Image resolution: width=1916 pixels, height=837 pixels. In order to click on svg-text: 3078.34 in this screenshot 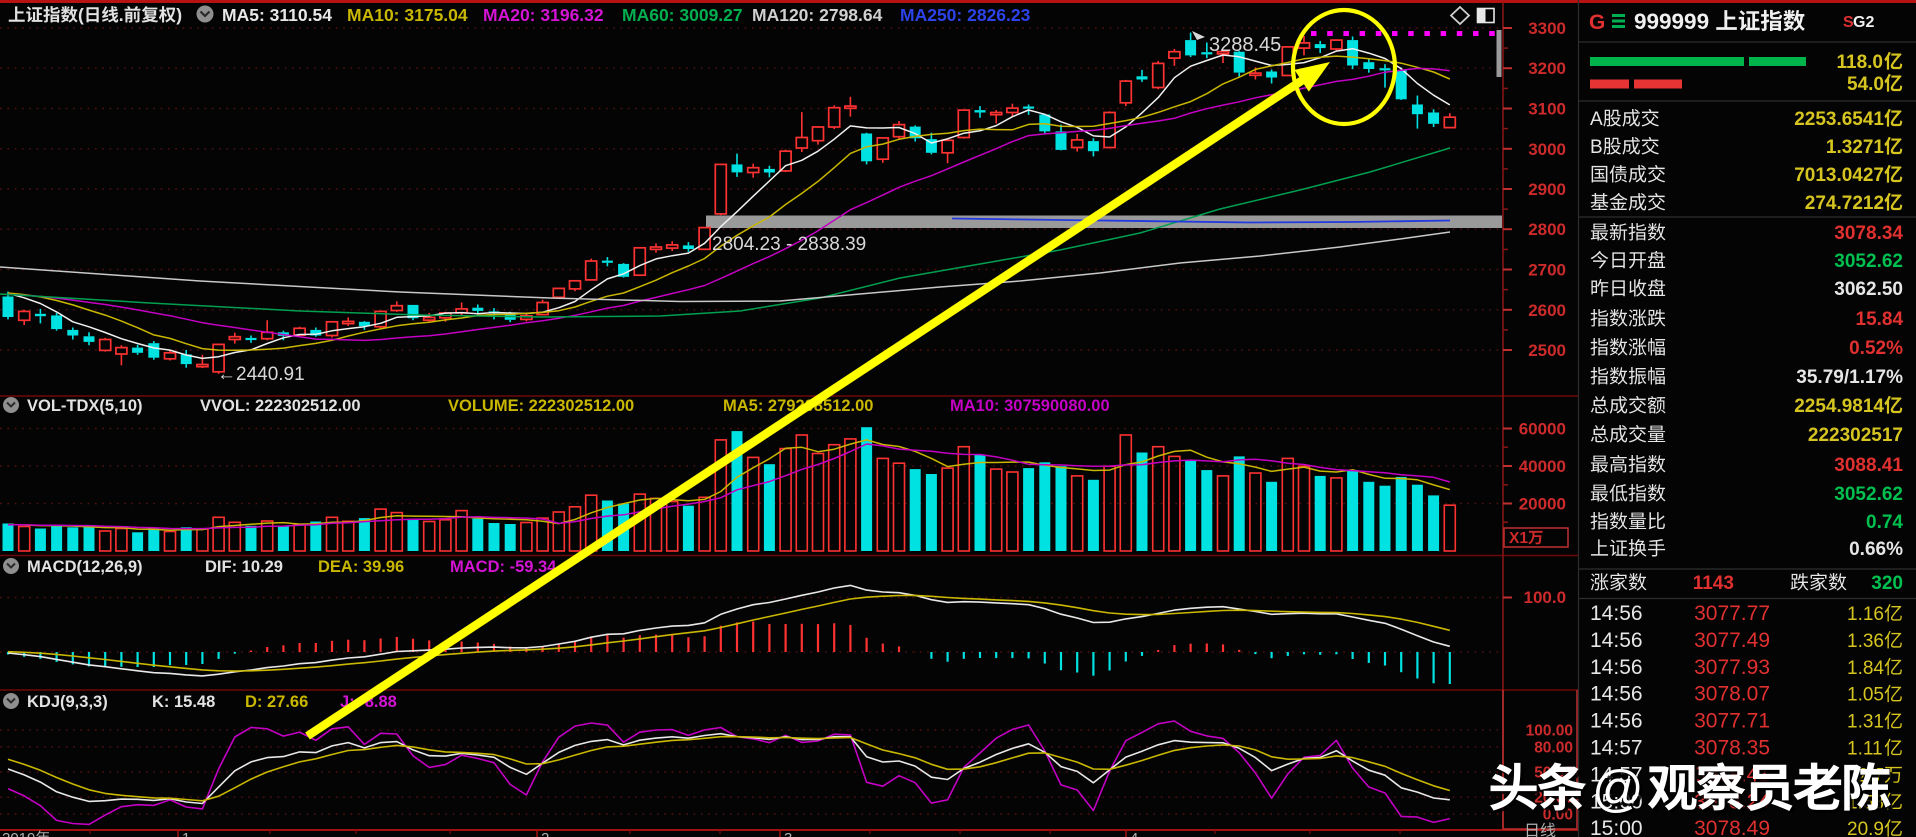, I will do `click(1868, 233)`.